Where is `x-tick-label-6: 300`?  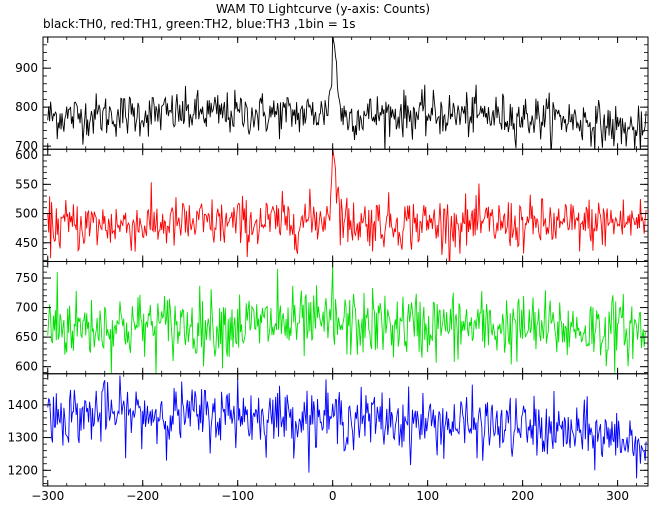
x-tick-label-6: 300 is located at coordinates (617, 496).